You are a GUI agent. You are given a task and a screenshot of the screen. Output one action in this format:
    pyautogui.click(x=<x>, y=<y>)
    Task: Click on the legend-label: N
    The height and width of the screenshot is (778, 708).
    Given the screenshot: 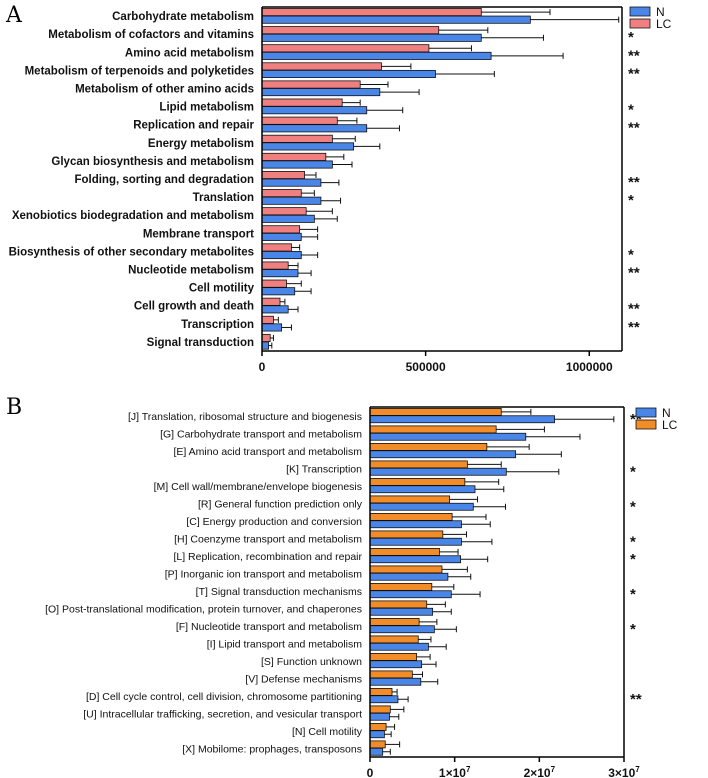 What is the action you would take?
    pyautogui.click(x=666, y=413)
    